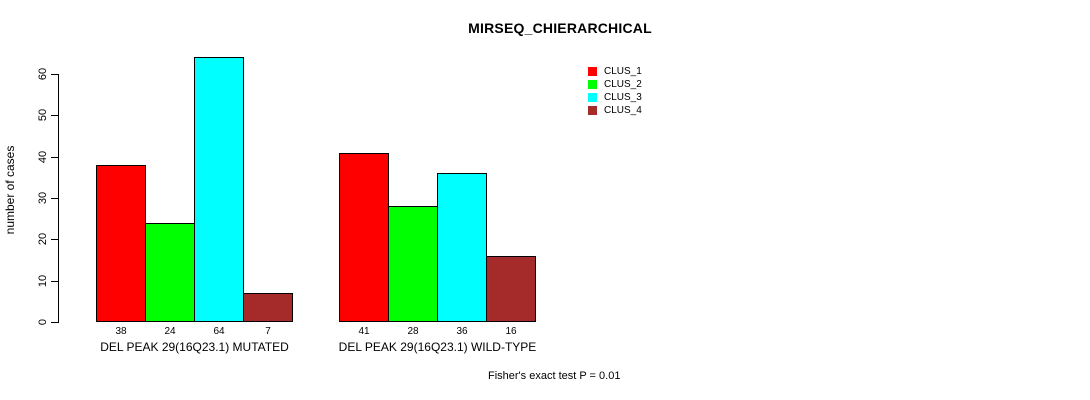 This screenshot has height=400, width=1090. Describe the element at coordinates (268, 331) in the screenshot. I see `bar-value-label: 7` at that location.